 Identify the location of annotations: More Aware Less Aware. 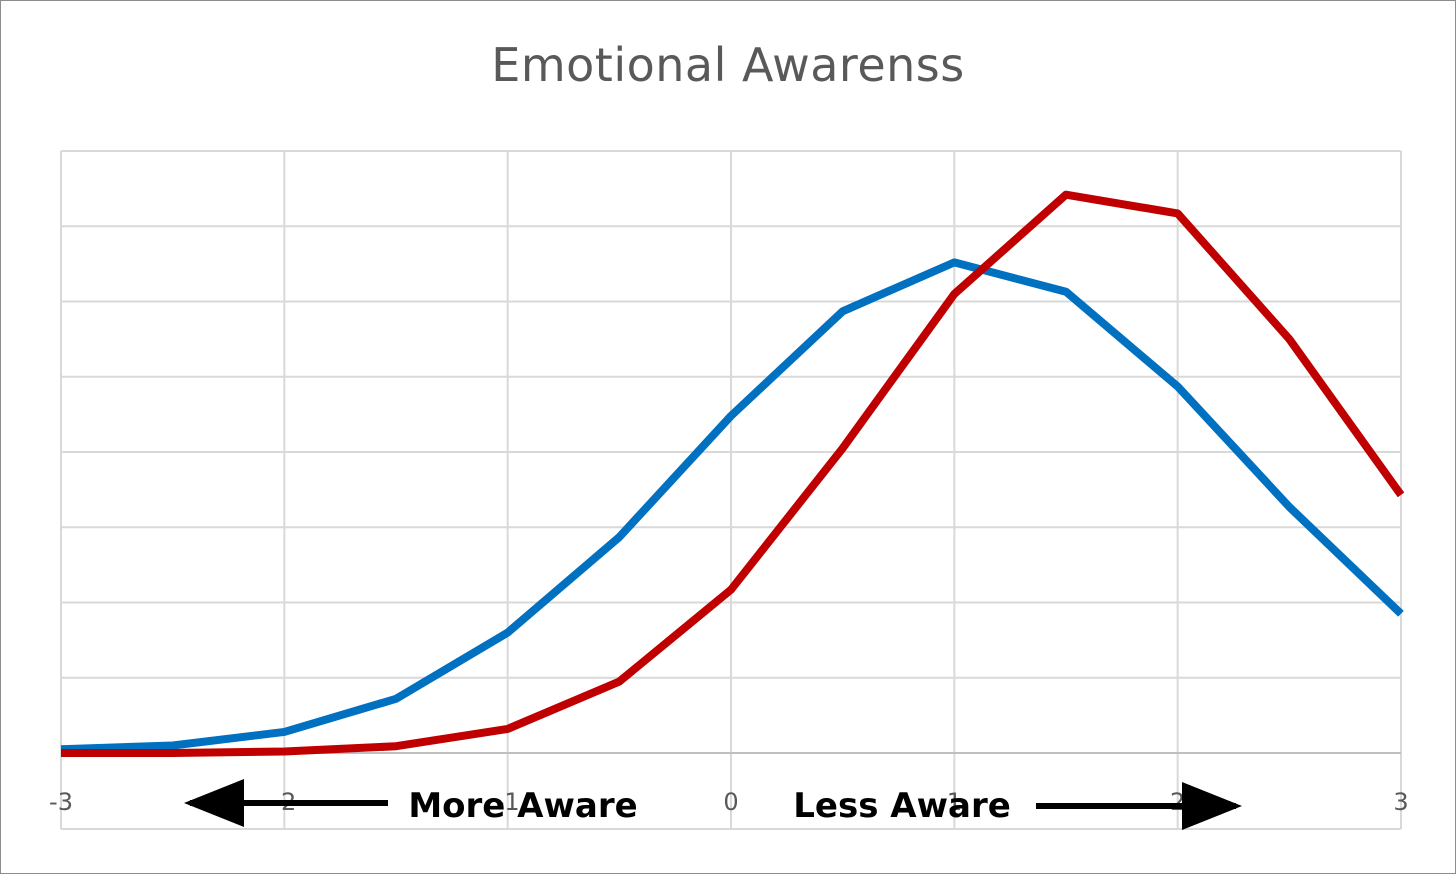
(713, 804).